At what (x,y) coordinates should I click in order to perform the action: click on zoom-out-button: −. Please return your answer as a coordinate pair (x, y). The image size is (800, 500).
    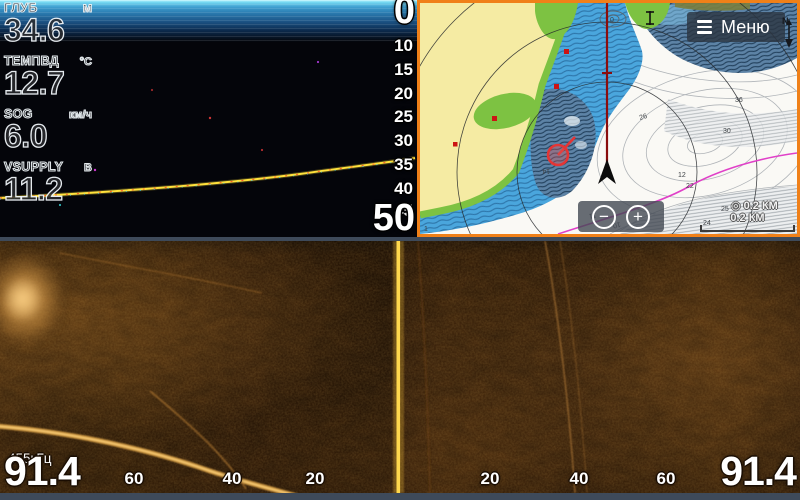
    Looking at the image, I should click on (604, 216).